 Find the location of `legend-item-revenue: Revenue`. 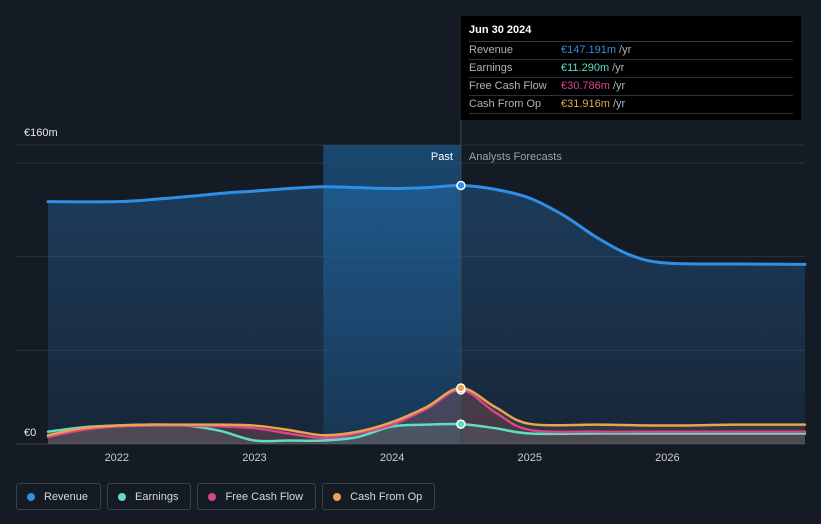

legend-item-revenue: Revenue is located at coordinates (59, 496).